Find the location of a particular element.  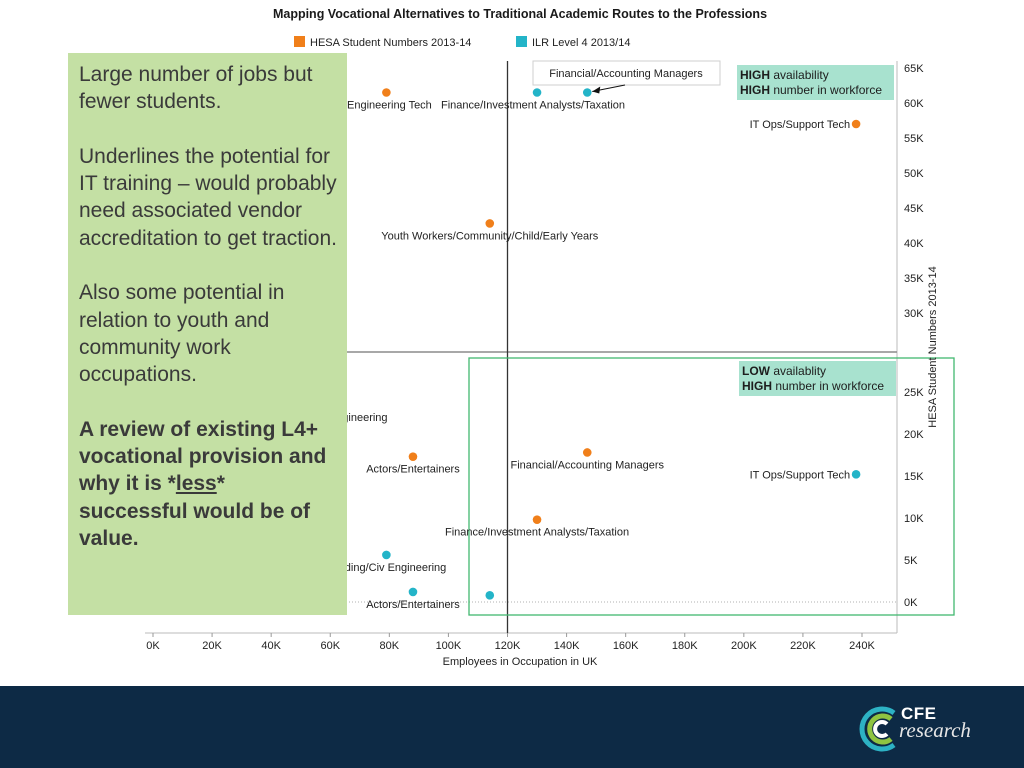

point-label-top-3: IT Ops/Support Tech is located at coordinates (800, 125).